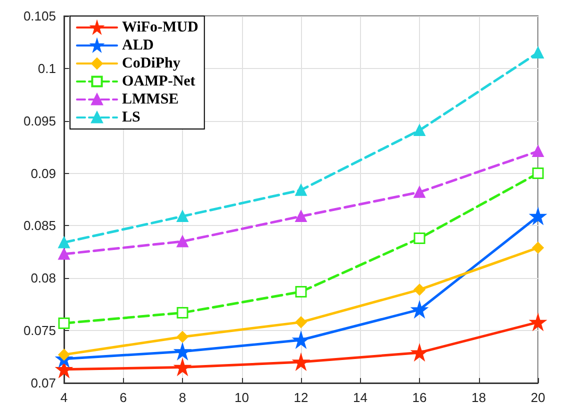  Describe the element at coordinates (241, 397) in the screenshot. I see `x-tick-label: 10` at that location.